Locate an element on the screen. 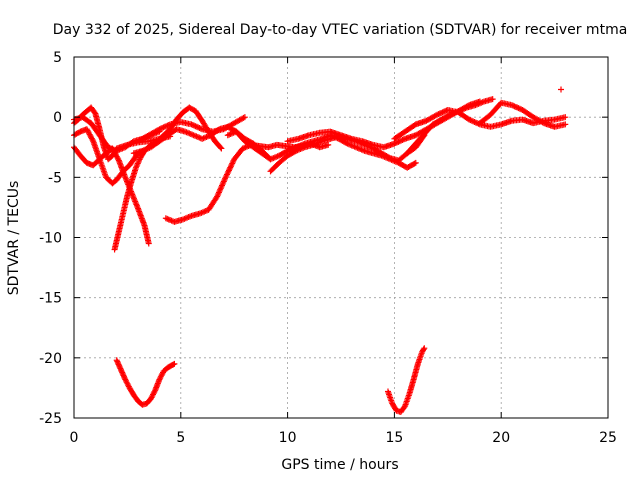  x-tick-label: 5 is located at coordinates (180, 438).